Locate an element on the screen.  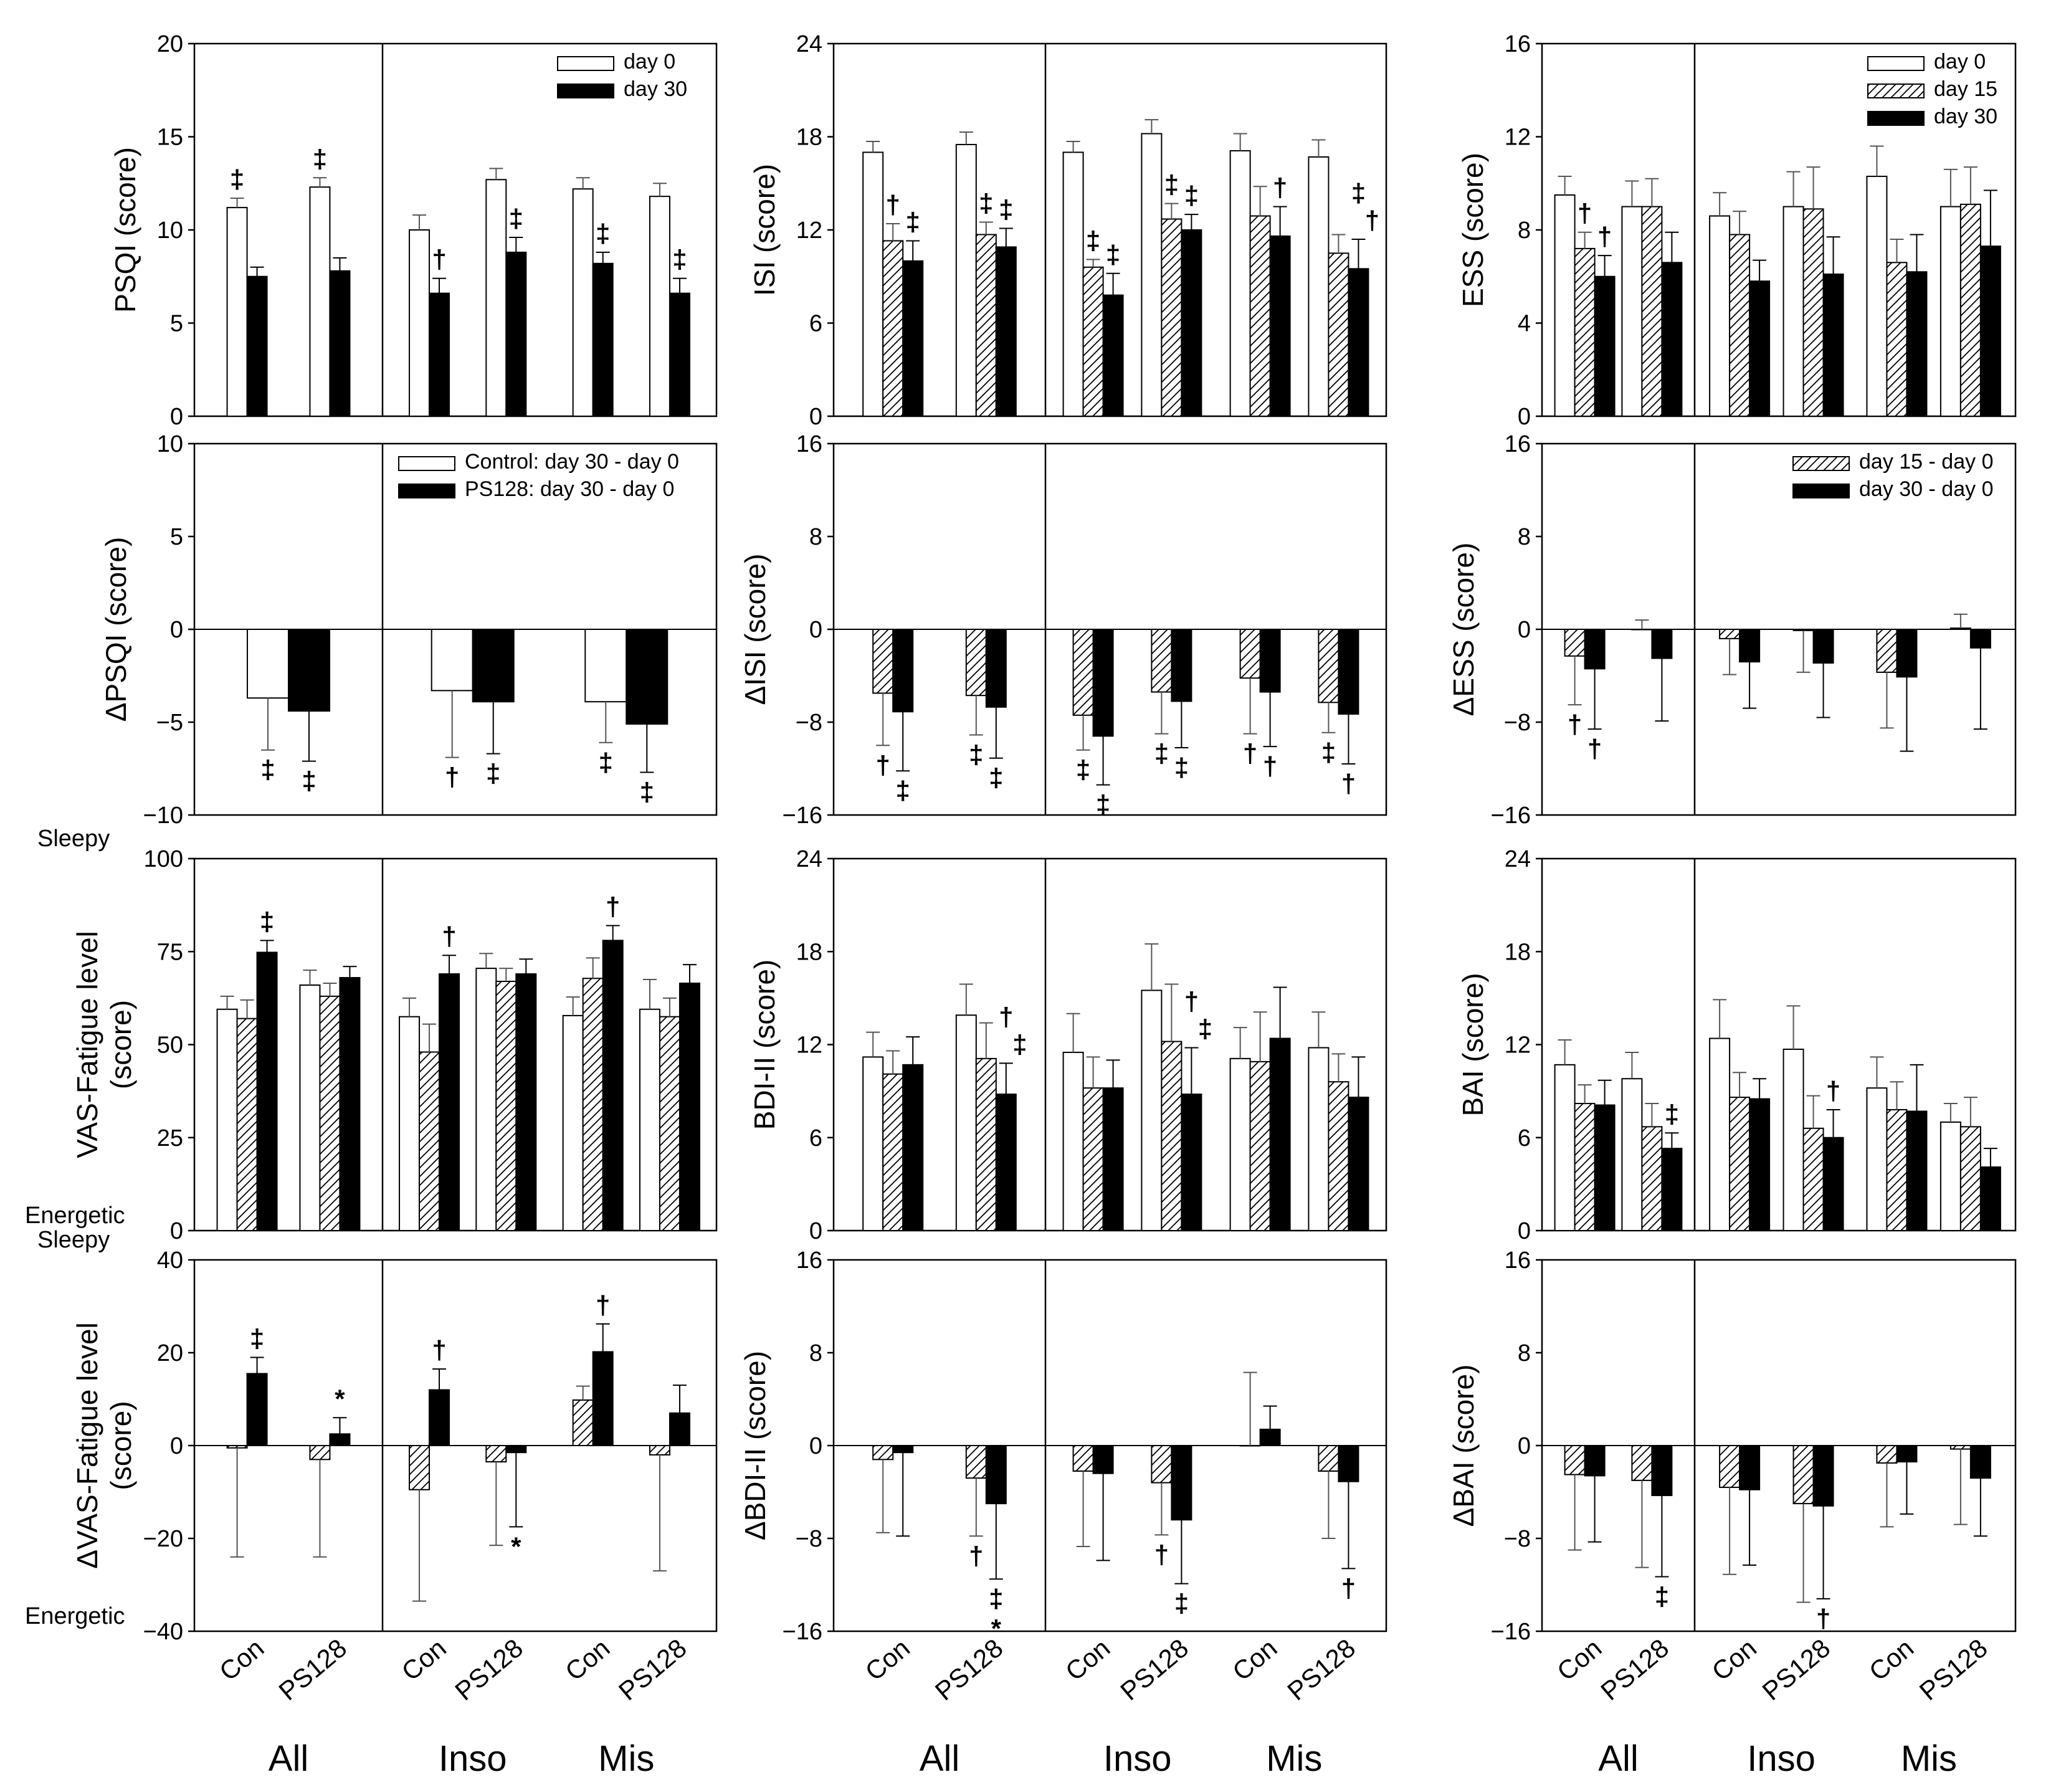
legend-label: day 15 - day 0 is located at coordinates (1926, 462).